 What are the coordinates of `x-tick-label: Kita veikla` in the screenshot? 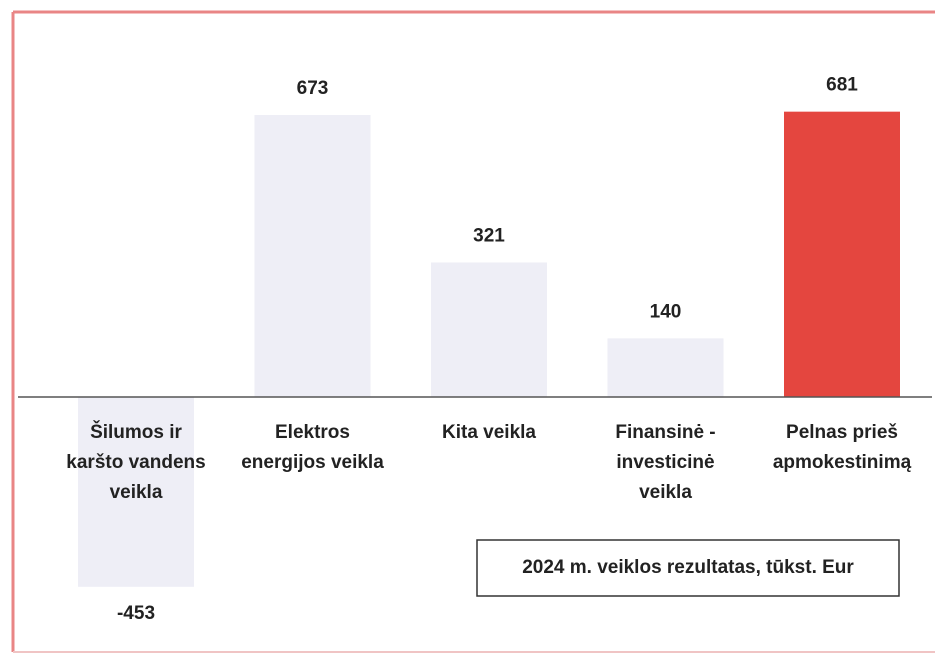 It's located at (489, 432).